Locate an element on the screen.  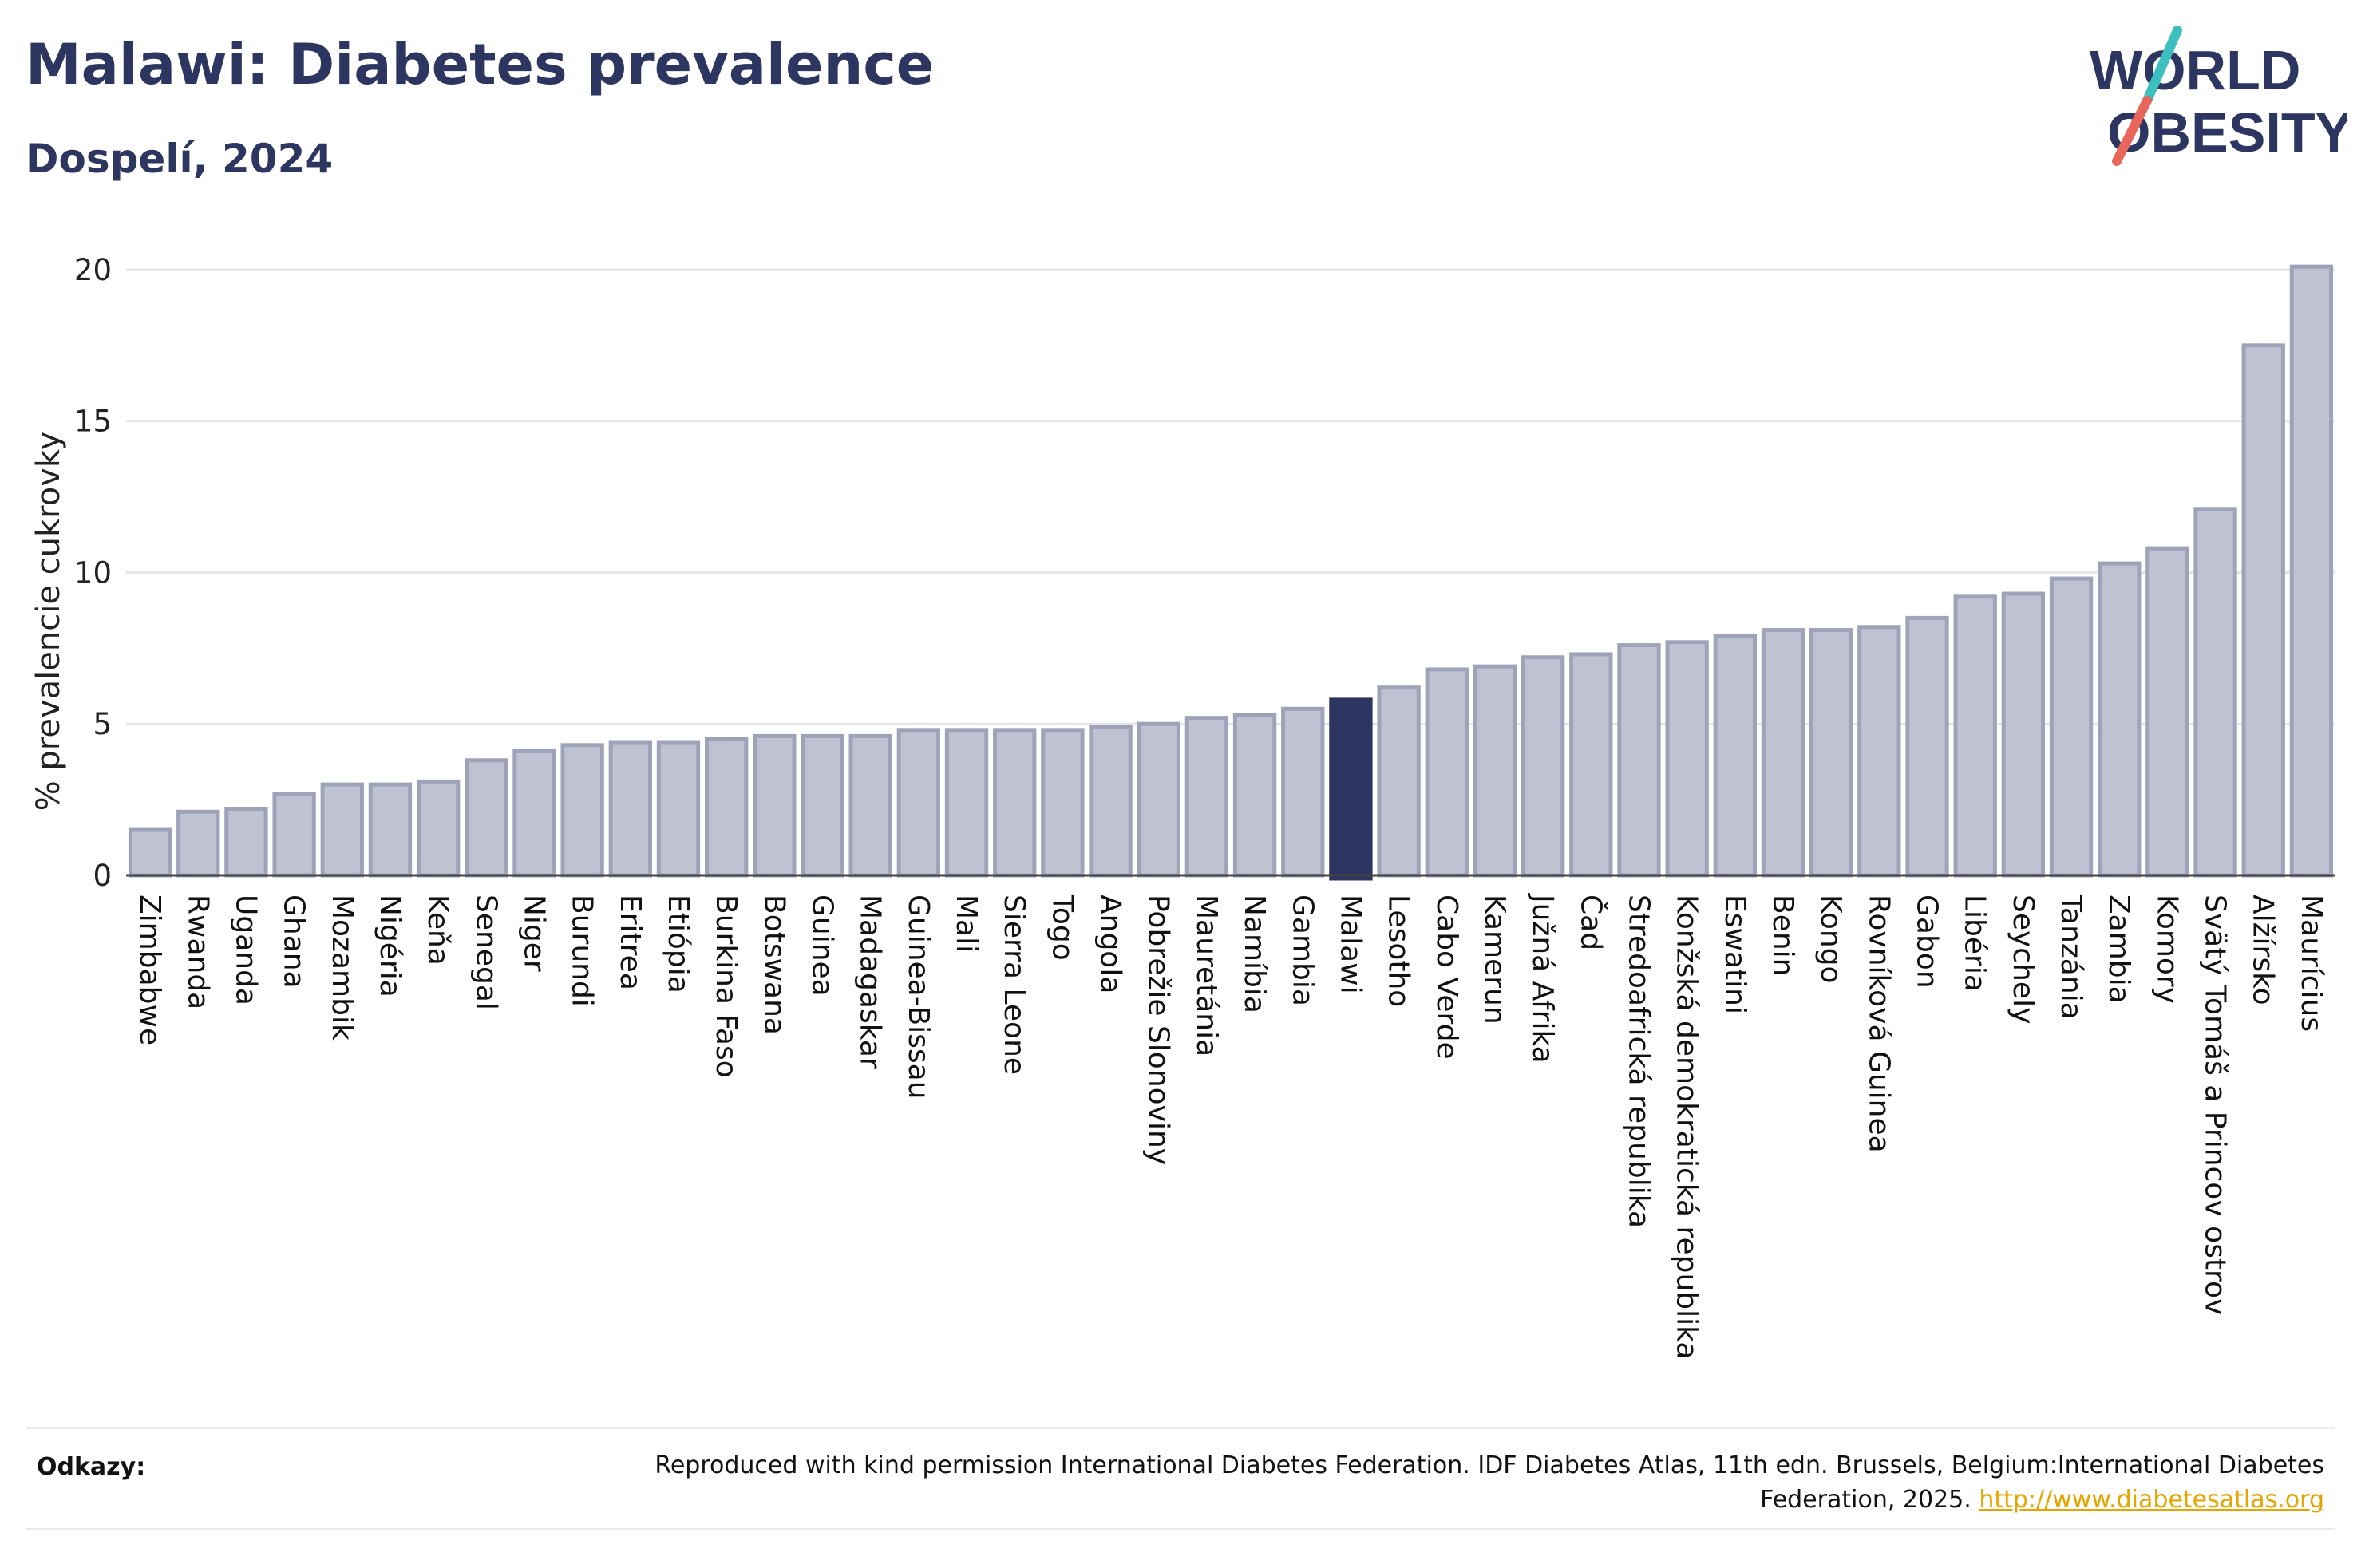
y-tick-label: 0 is located at coordinates (102, 876).